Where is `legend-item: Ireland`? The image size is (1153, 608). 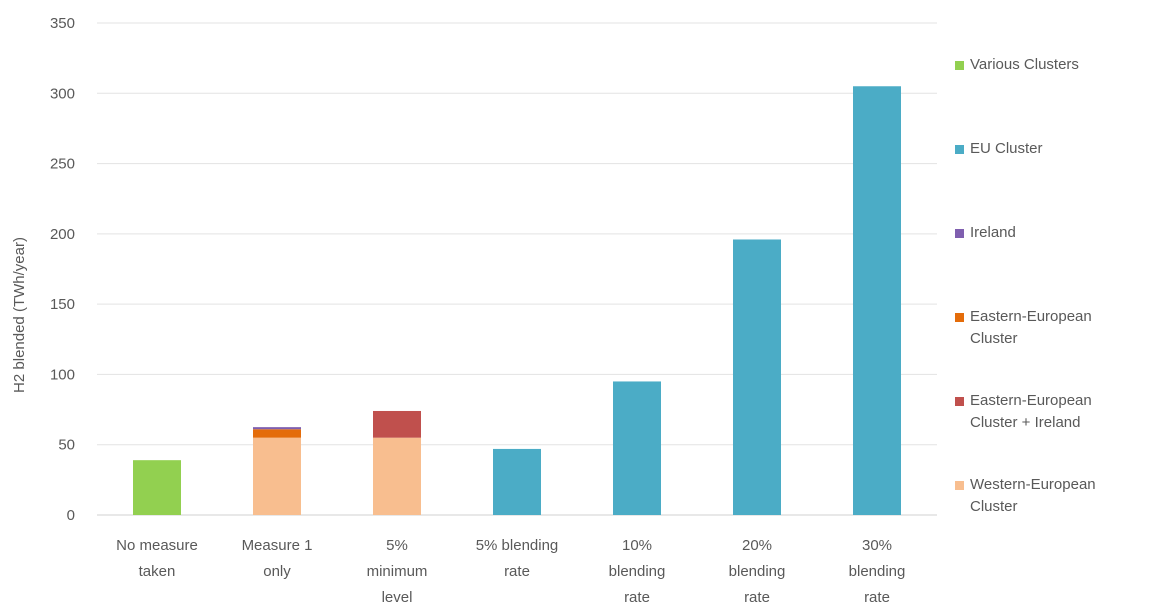
legend-item: Ireland is located at coordinates (1050, 233).